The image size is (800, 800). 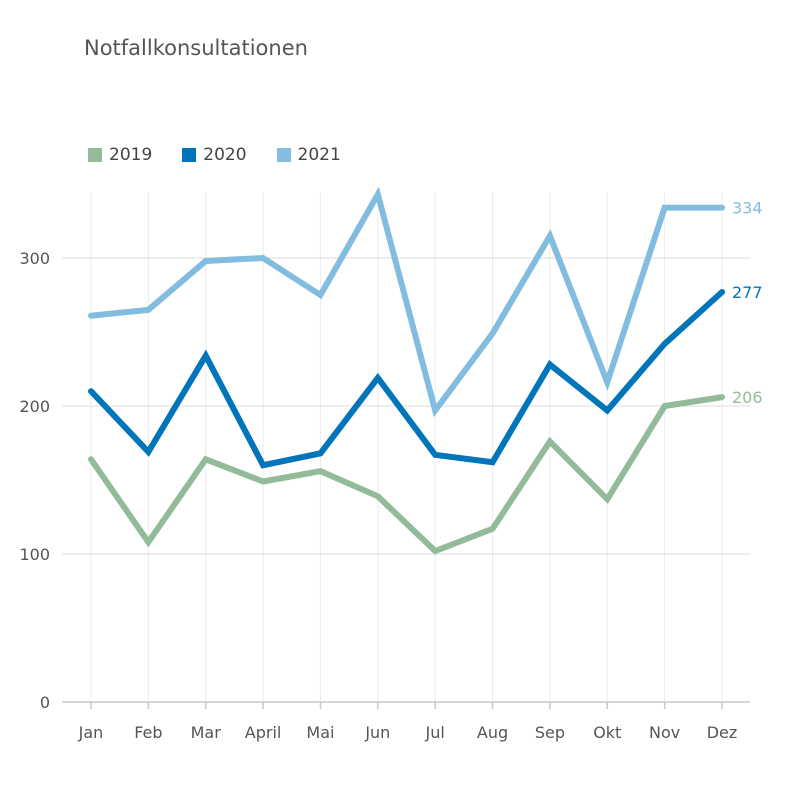 What do you see at coordinates (34, 258) in the screenshot?
I see `y-tick-label: 300` at bounding box center [34, 258].